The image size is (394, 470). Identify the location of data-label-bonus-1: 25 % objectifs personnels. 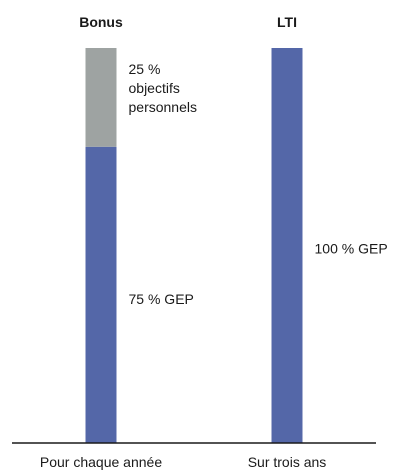
(163, 88).